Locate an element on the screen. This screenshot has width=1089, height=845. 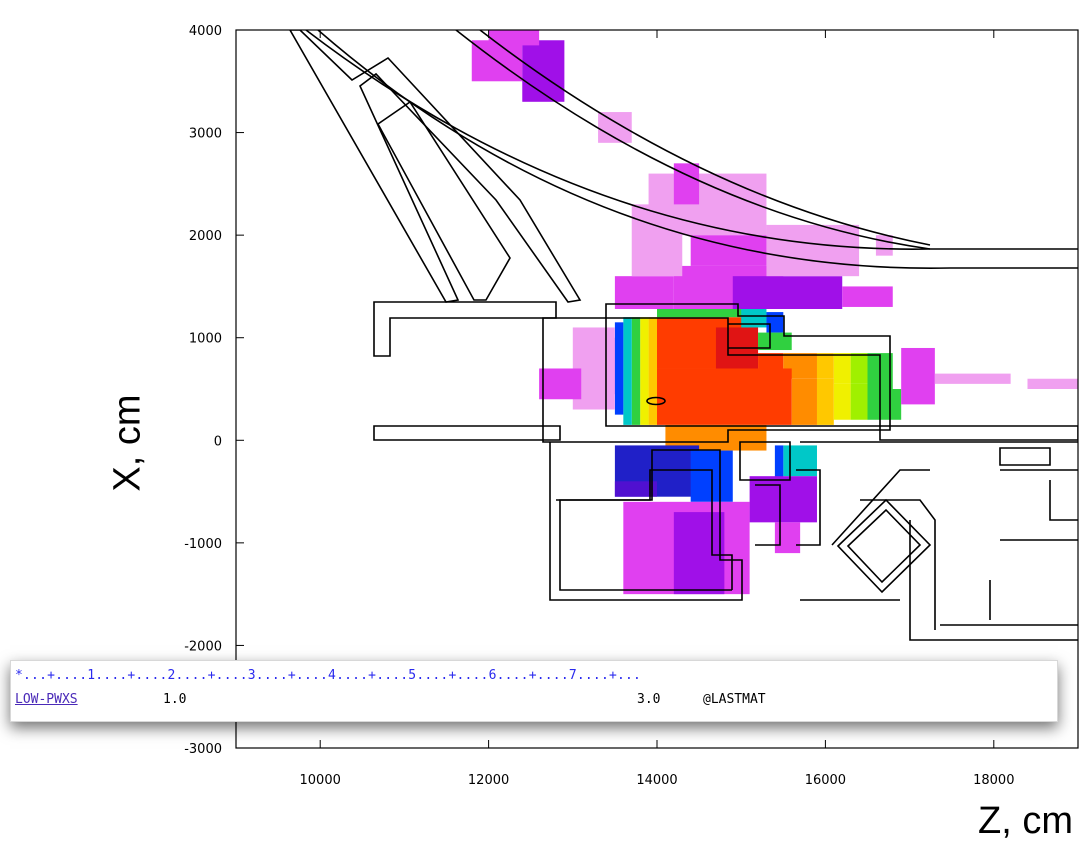
y-tick-label-5: -1000 is located at coordinates (203, 544).